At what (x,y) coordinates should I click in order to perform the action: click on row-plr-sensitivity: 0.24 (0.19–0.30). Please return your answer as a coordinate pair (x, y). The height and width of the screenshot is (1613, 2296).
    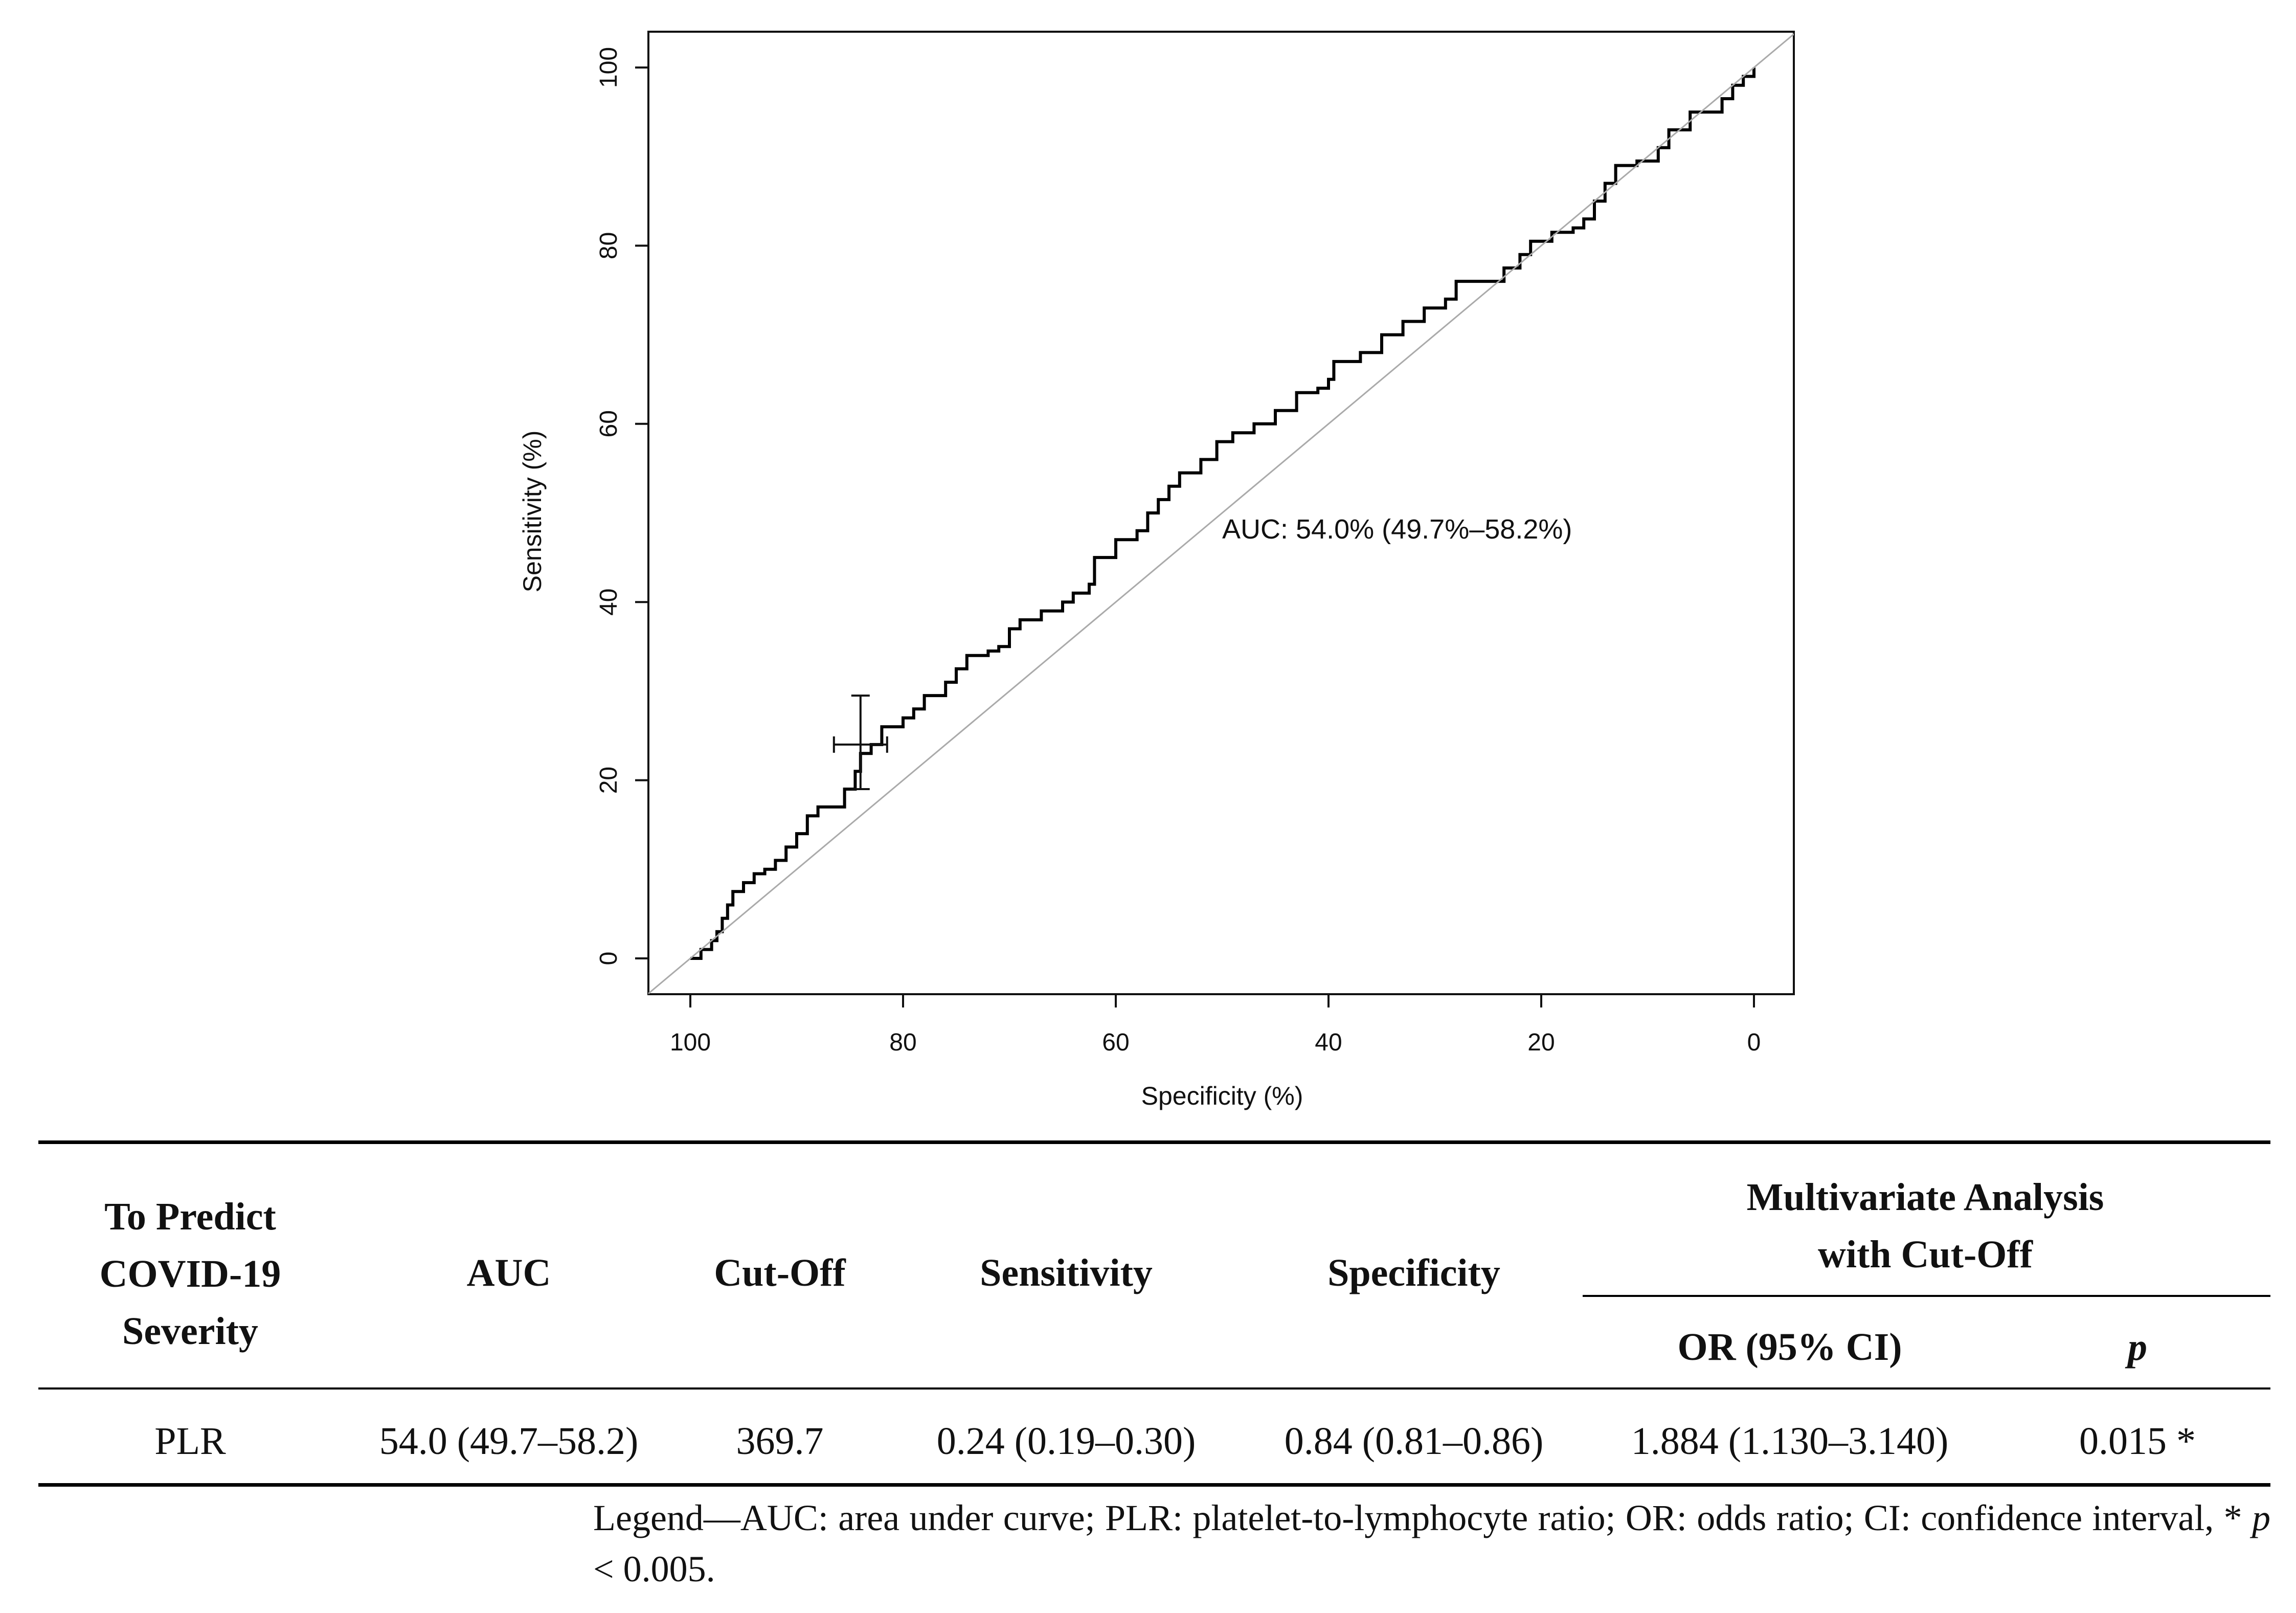
    Looking at the image, I should click on (1066, 1441).